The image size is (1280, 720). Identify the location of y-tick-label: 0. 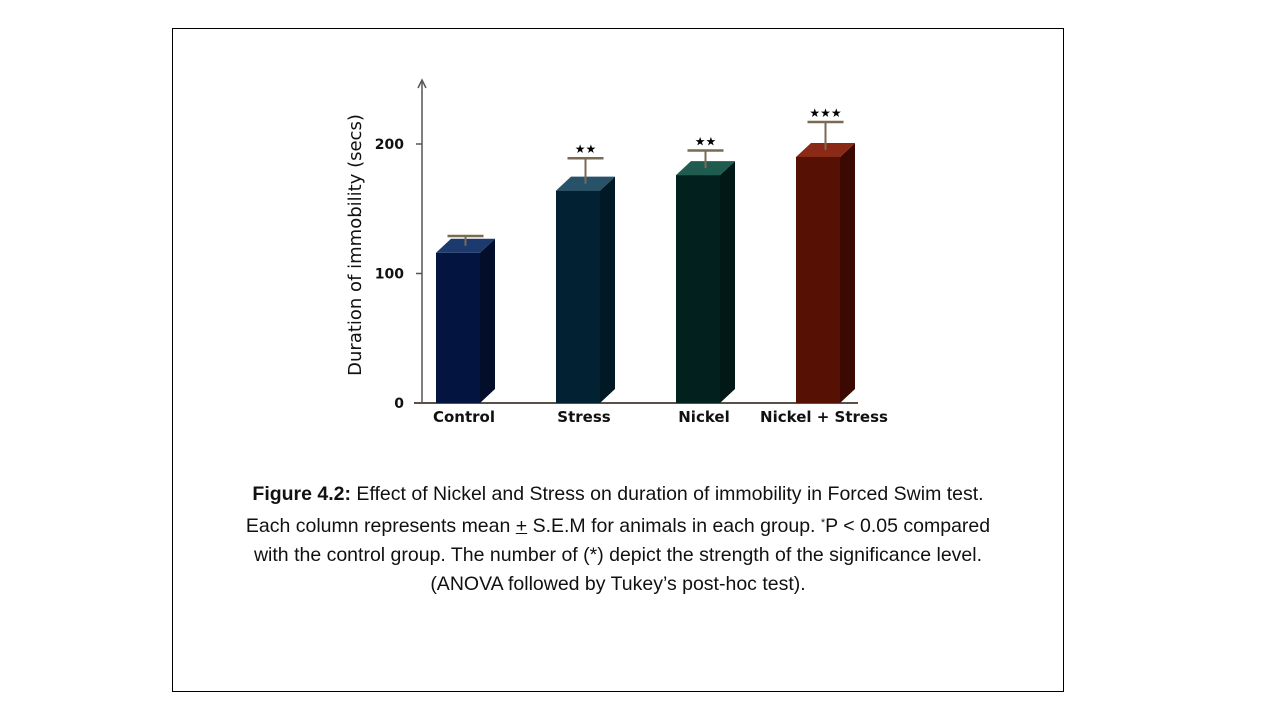
(399, 404).